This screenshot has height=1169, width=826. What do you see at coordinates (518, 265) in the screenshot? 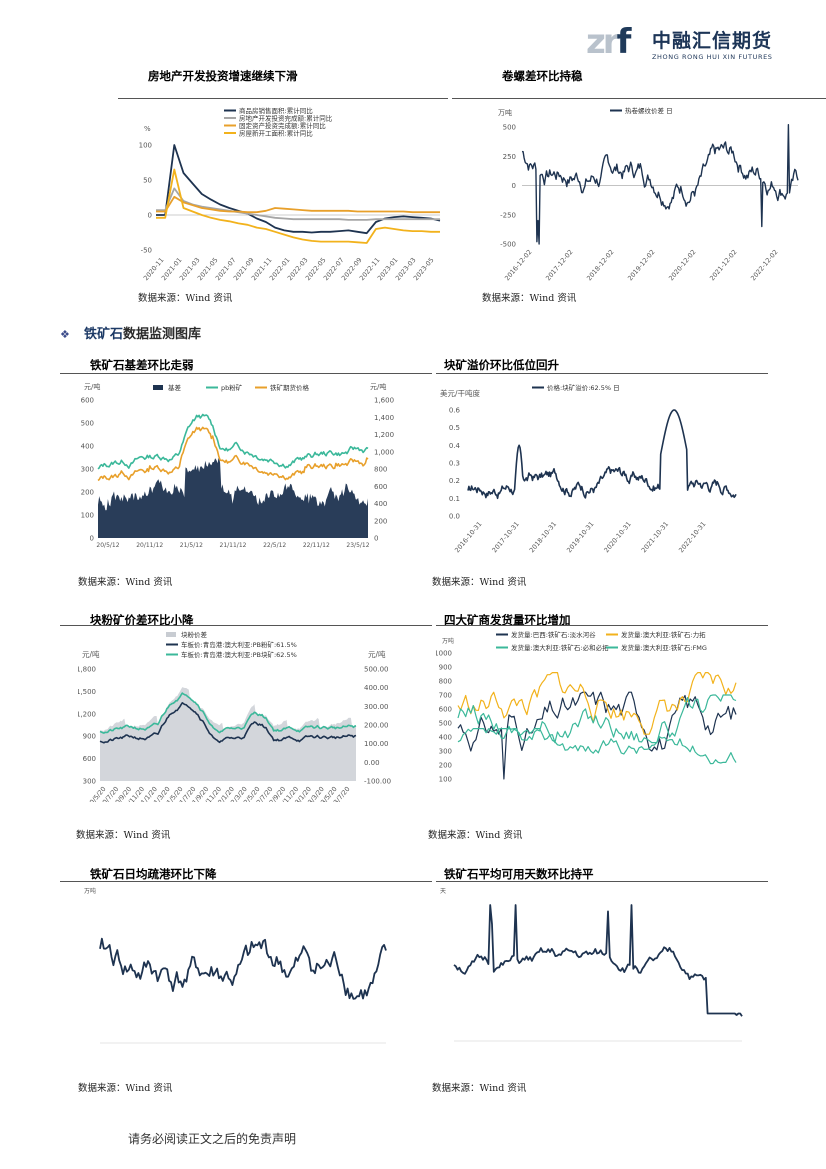
I see `x-tick-label: 2016-12-02` at bounding box center [518, 265].